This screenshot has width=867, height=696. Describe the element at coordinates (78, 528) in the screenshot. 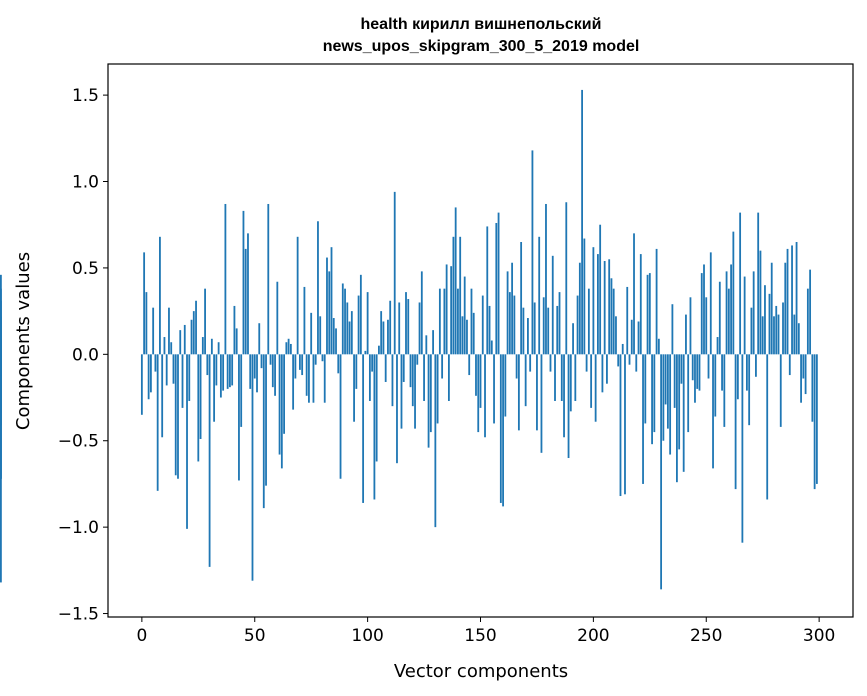

I see `y-tick-label: −1.0` at that location.